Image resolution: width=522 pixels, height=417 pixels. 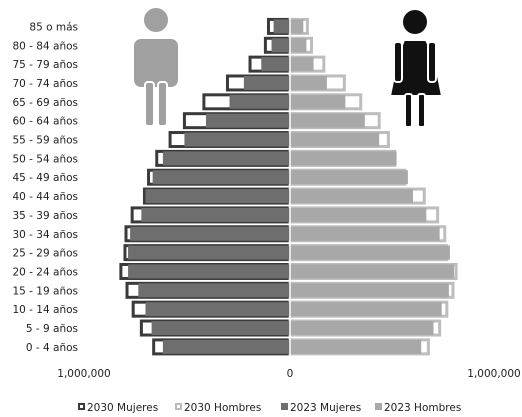 I want to click on y-tick-label-15: 10 - 14 años, so click(x=45, y=310).